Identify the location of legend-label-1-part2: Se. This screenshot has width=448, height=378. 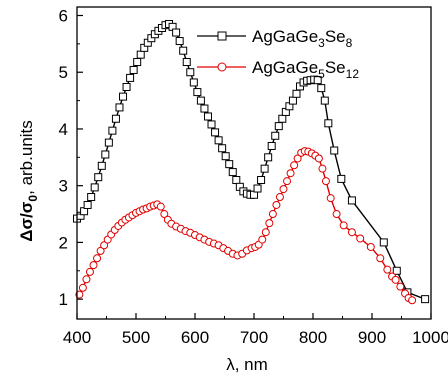
(335, 36).